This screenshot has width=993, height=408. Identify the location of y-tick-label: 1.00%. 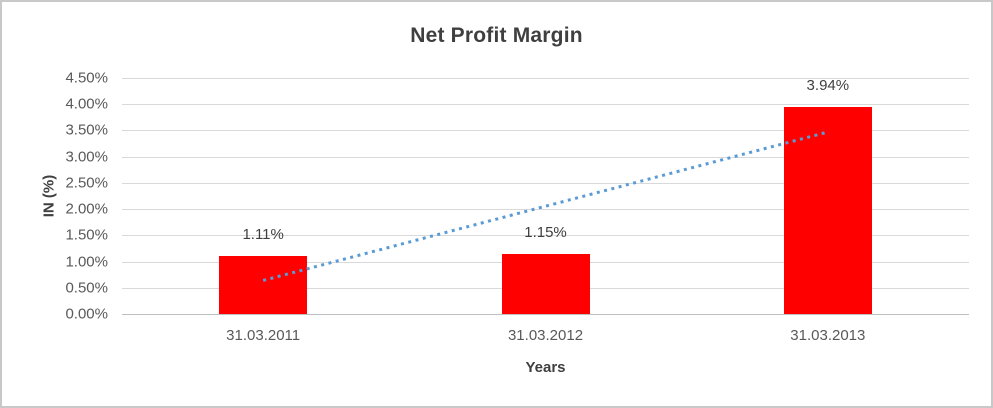
(86, 262).